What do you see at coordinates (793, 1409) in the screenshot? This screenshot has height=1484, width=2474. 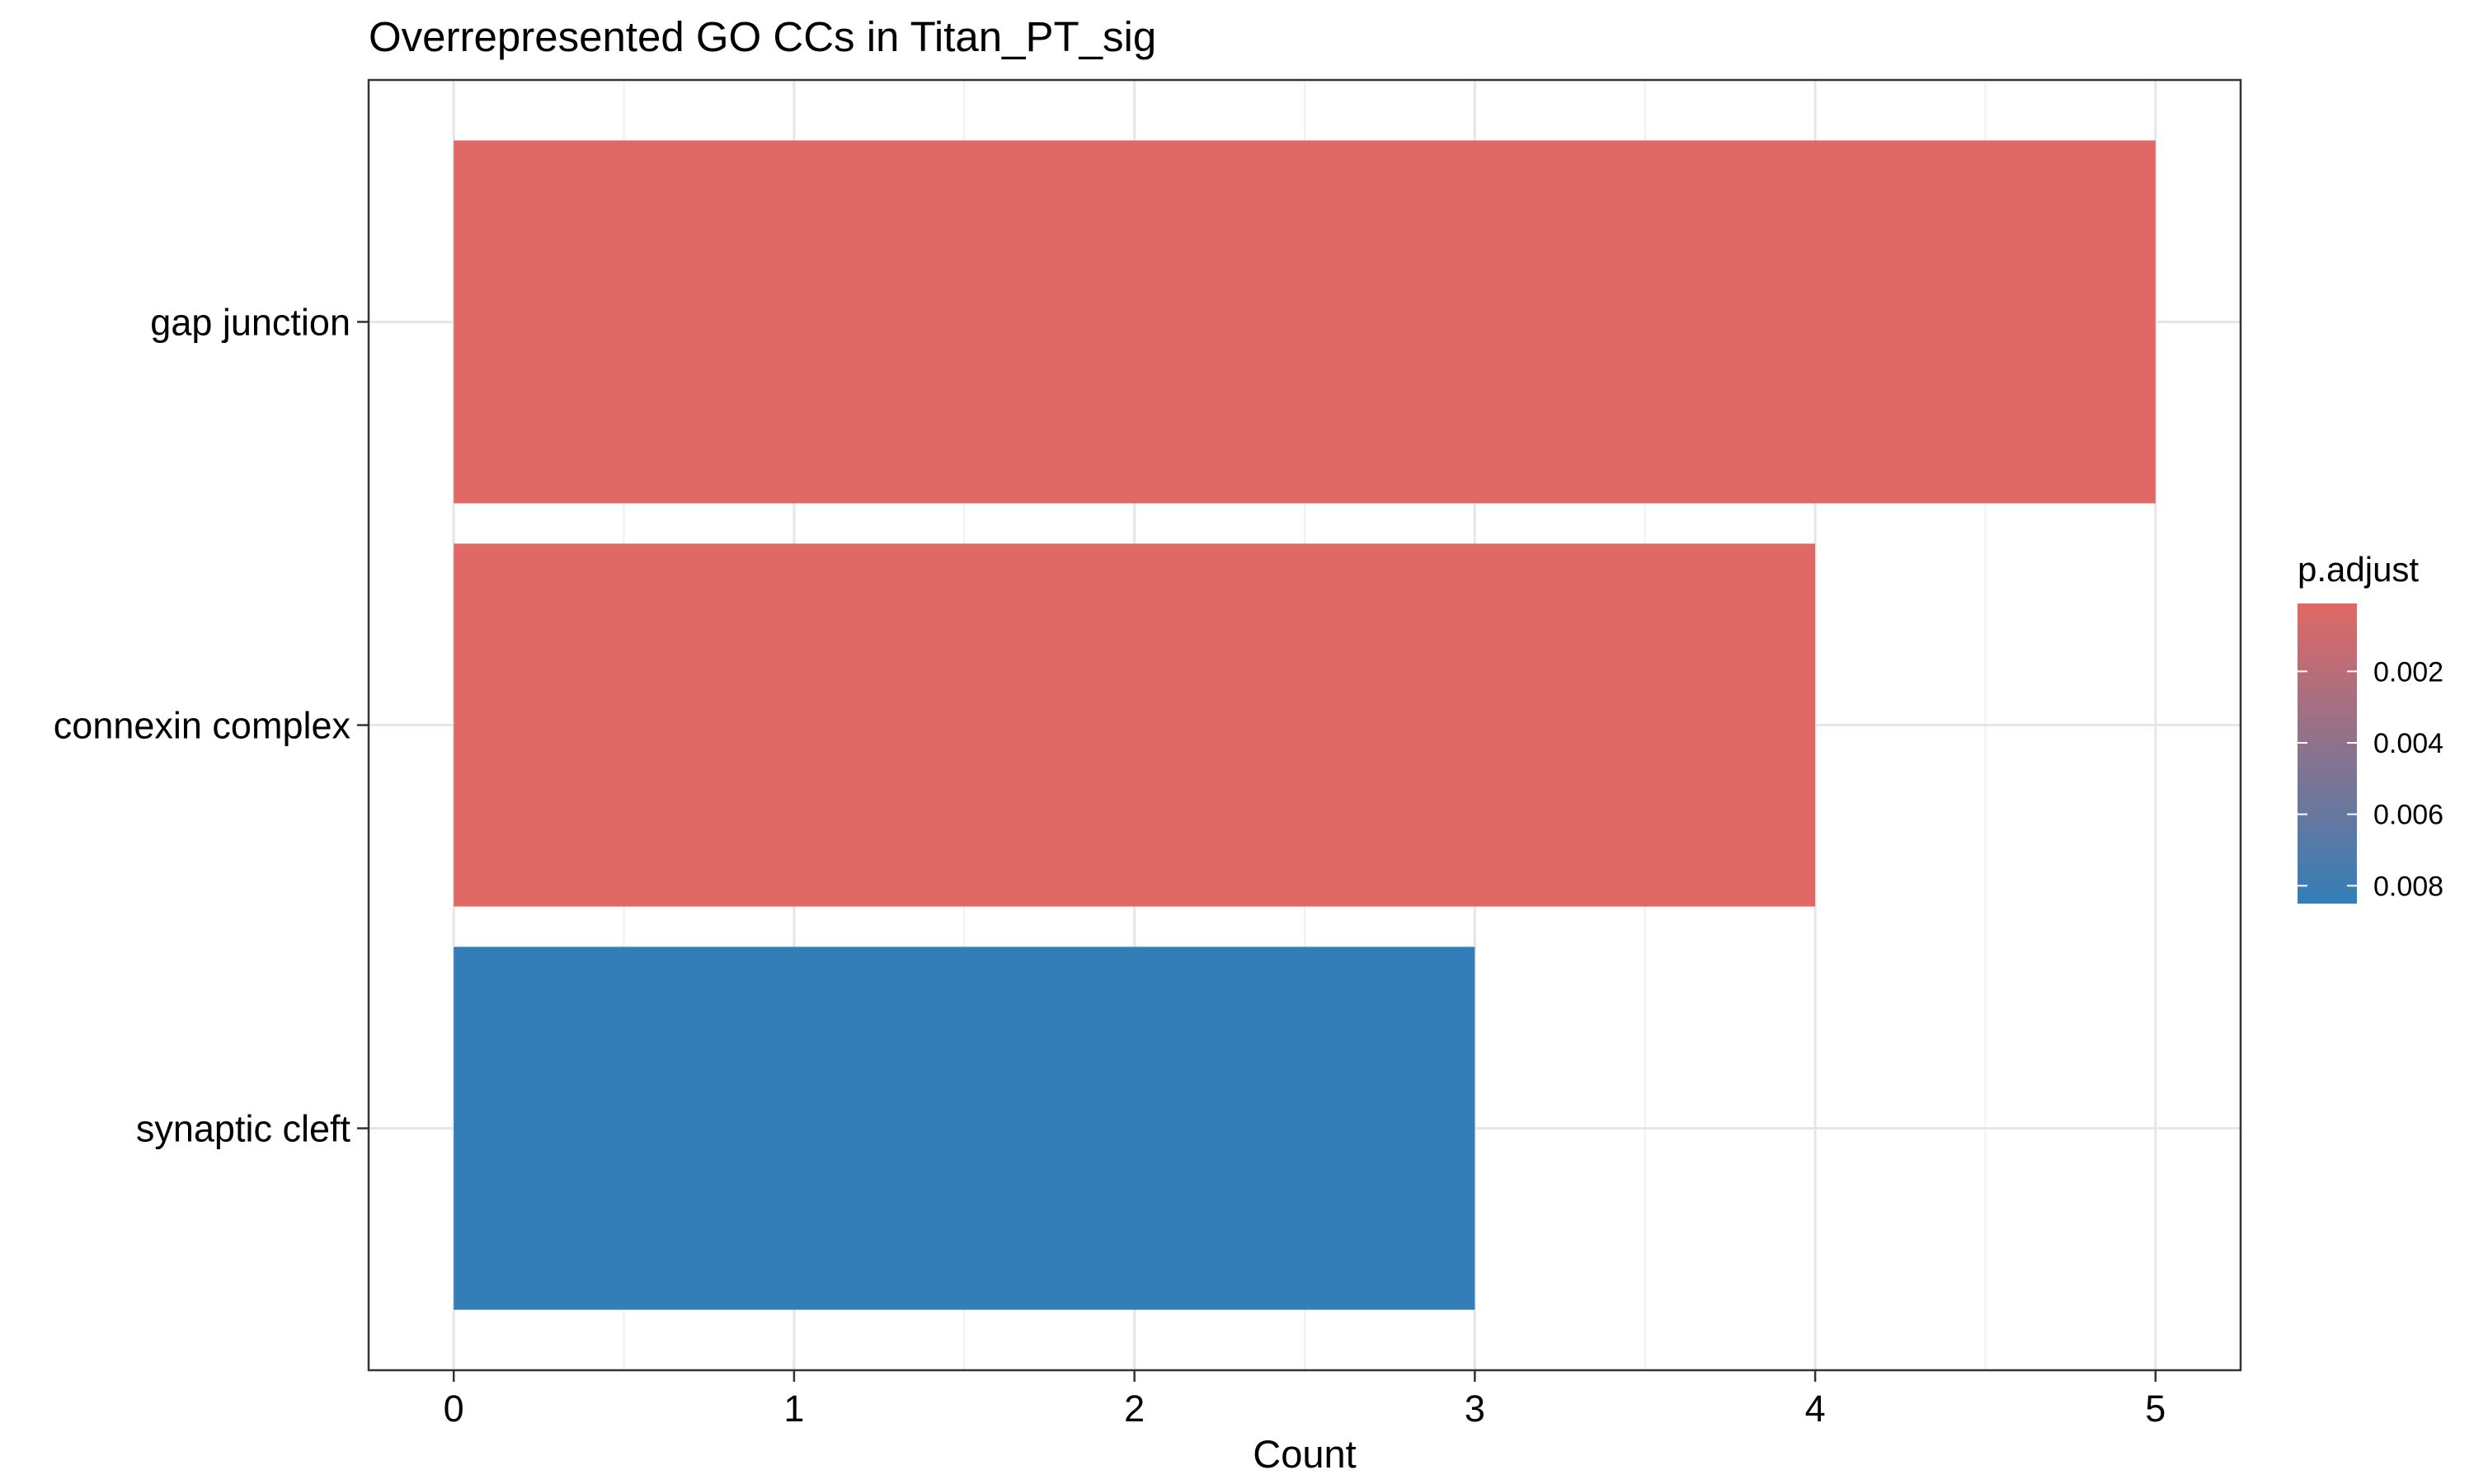 I see `x-tick-label: 1` at bounding box center [793, 1409].